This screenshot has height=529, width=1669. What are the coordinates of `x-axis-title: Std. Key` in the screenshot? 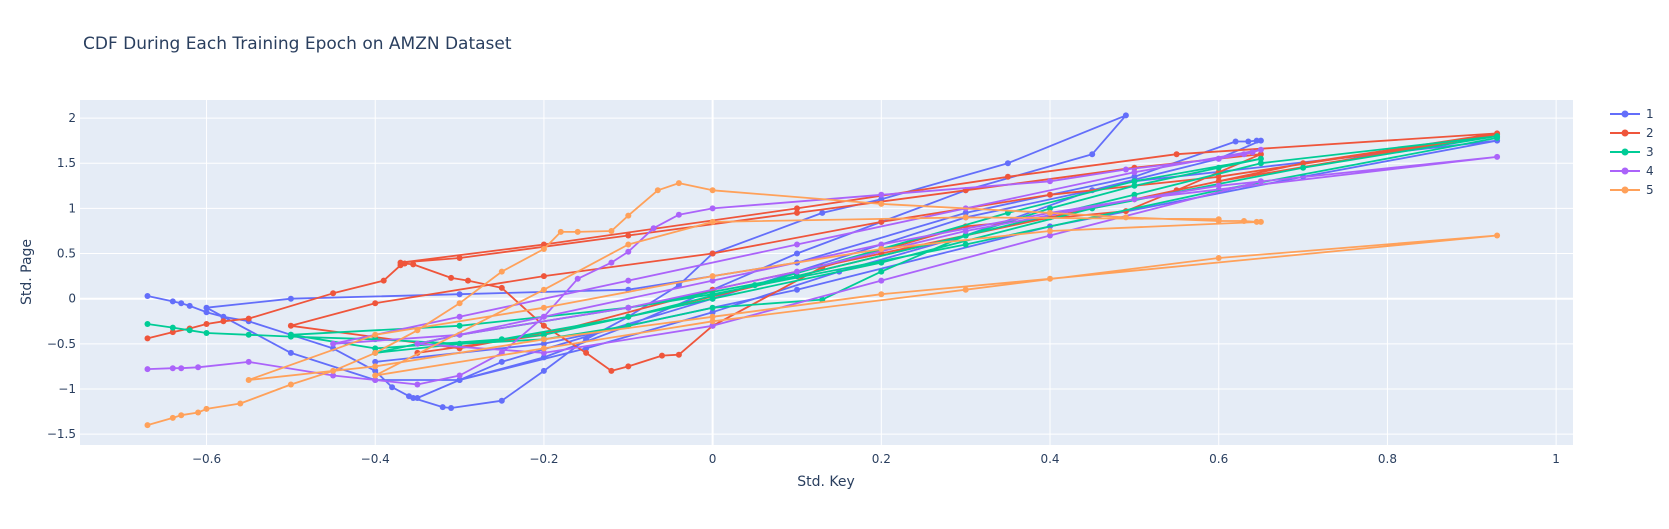 It's located at (826, 482).